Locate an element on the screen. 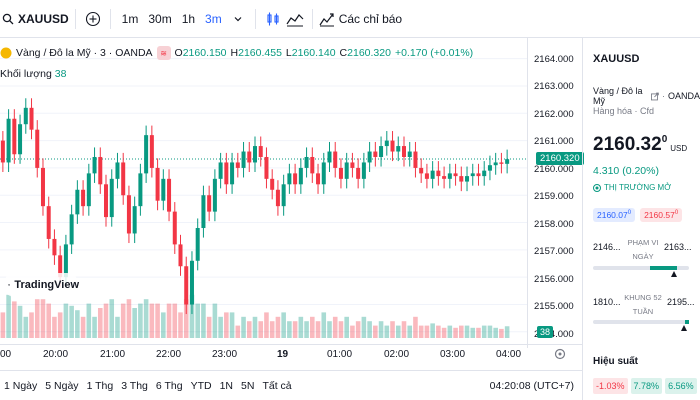 The width and height of the screenshot is (700, 400). tradingview-logo-icon is located at coordinates (9, 285).